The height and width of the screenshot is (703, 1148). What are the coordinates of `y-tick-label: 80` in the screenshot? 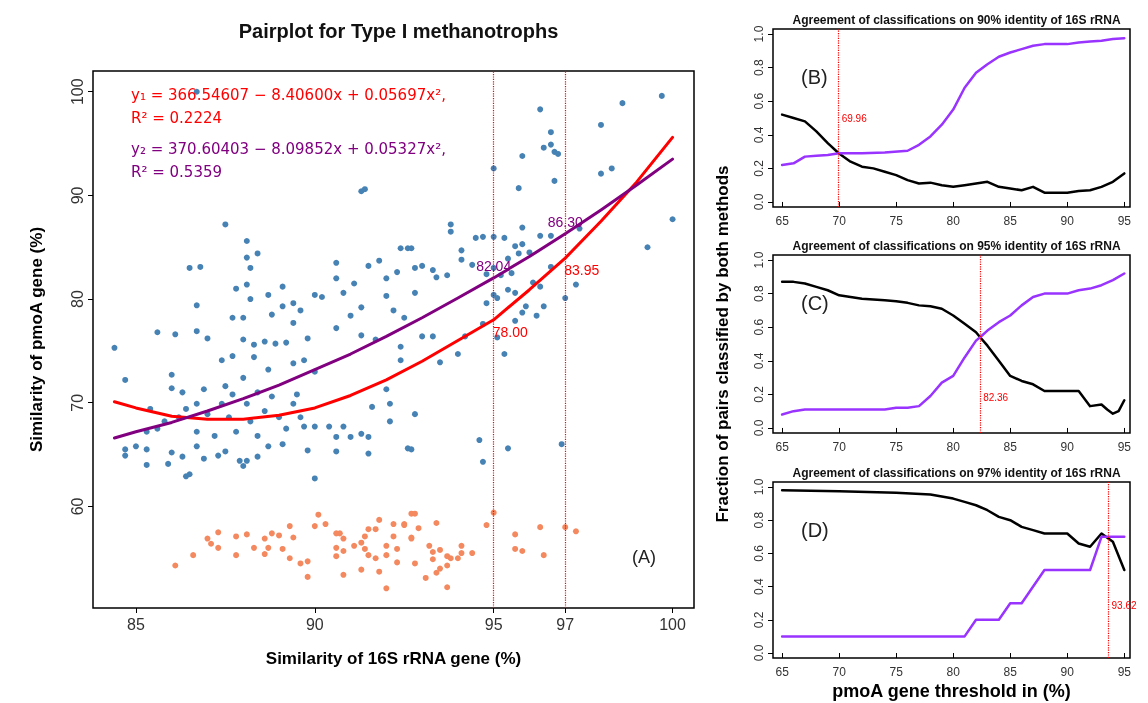 It's located at (77, 299).